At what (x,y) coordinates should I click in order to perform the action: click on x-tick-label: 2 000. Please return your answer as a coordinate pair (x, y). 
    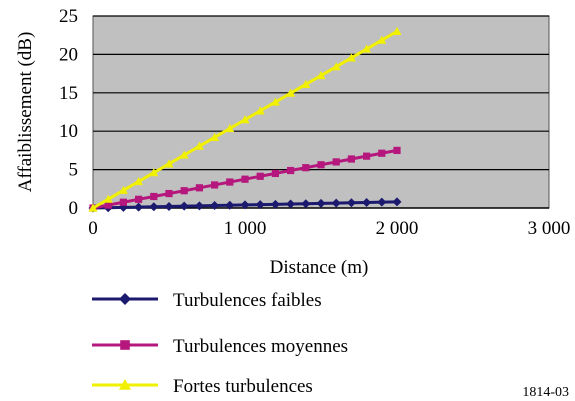
    Looking at the image, I should click on (397, 228).